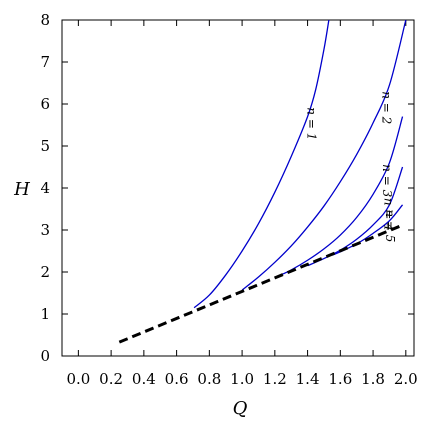 This screenshot has height=429, width=436. Describe the element at coordinates (312, 123) in the screenshot. I see `curve-label-n1: n = 1` at that location.